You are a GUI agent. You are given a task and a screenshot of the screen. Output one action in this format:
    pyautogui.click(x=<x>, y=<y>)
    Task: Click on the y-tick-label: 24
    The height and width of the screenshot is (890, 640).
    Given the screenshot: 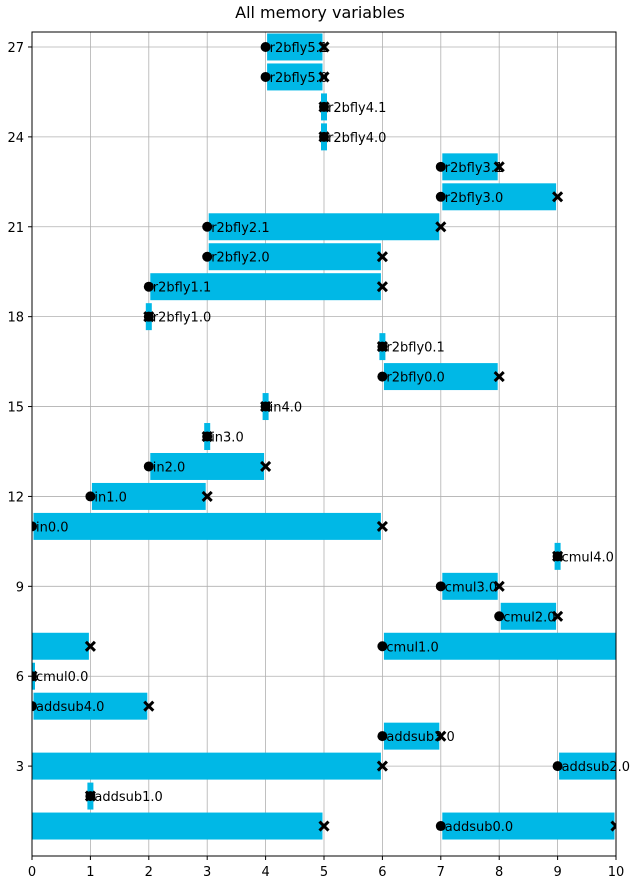 What is the action you would take?
    pyautogui.click(x=15, y=138)
    